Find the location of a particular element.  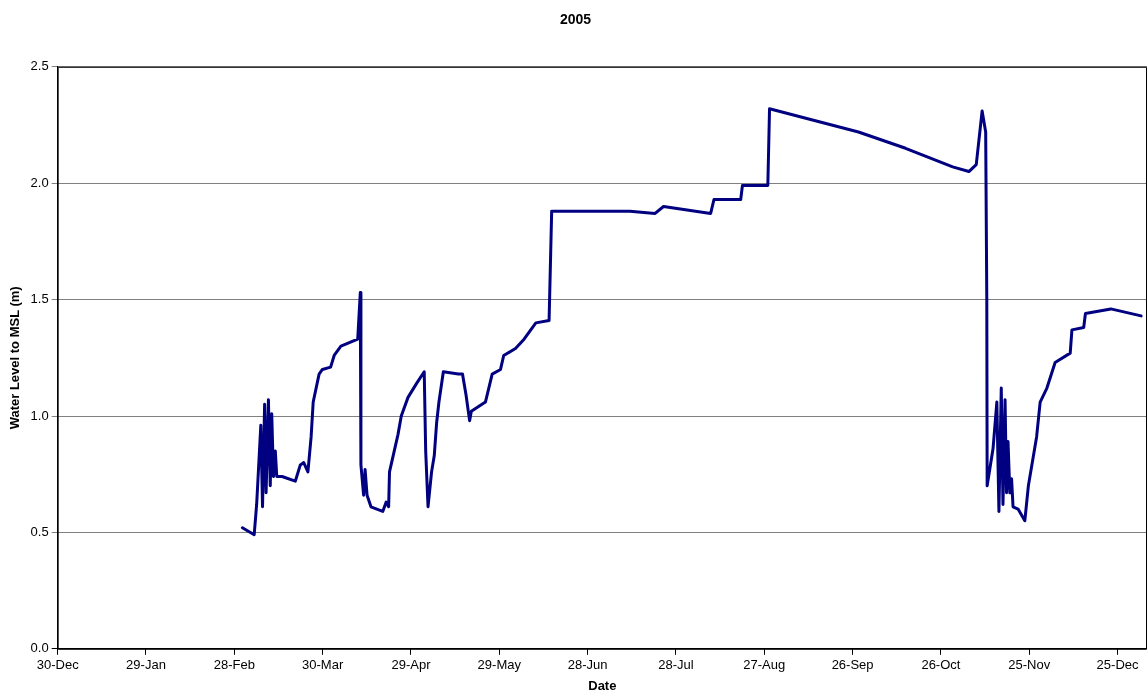

y-tick-label: 1.5 is located at coordinates (39, 299).